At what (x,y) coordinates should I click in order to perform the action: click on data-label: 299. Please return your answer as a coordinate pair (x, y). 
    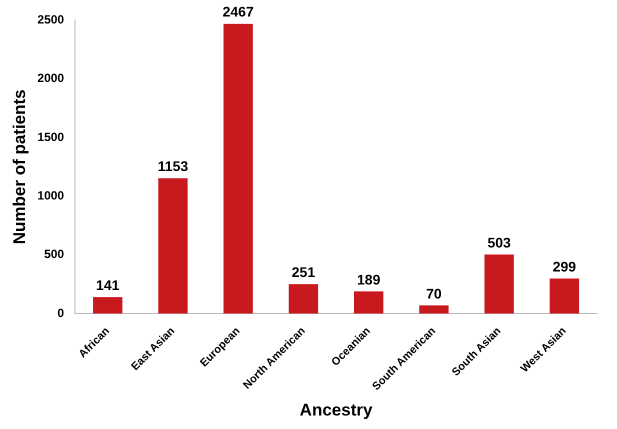
    Looking at the image, I should click on (564, 266).